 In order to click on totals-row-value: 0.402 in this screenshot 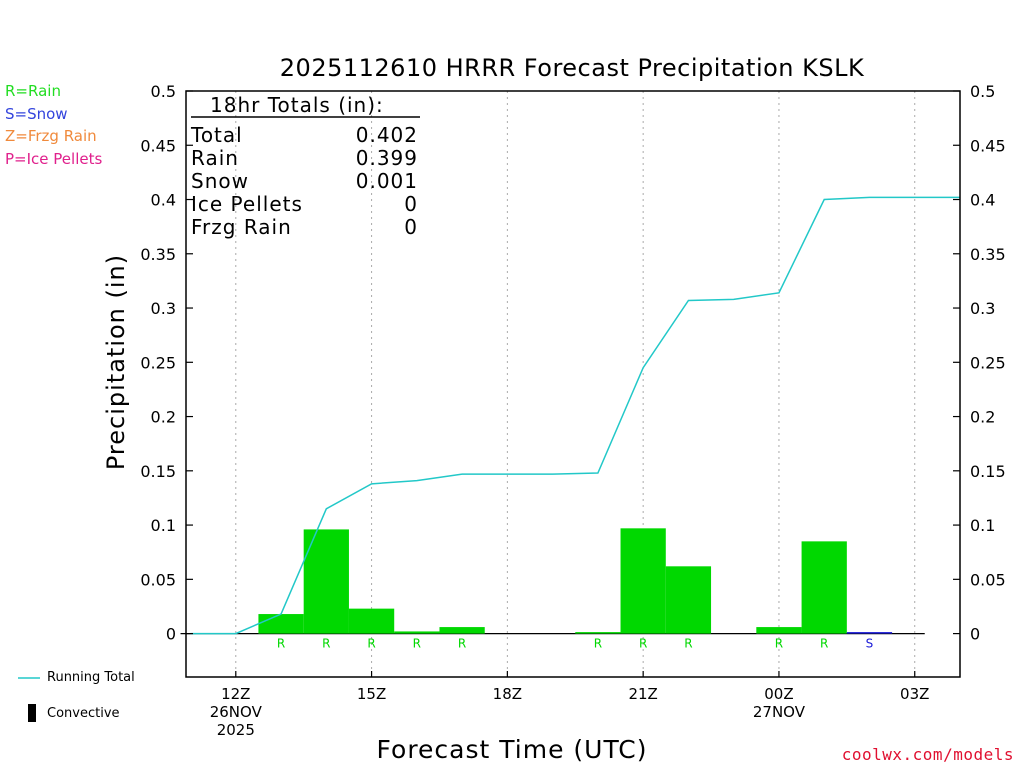, I will do `click(387, 135)`.